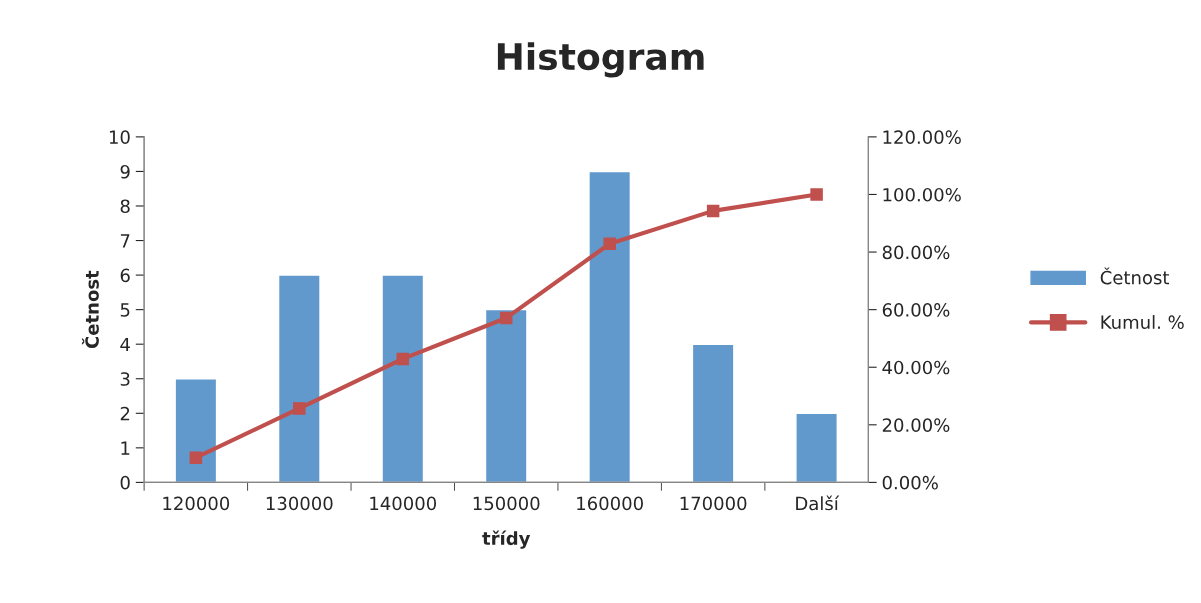  What do you see at coordinates (125, 241) in the screenshot?
I see `y-tick-label: 7` at bounding box center [125, 241].